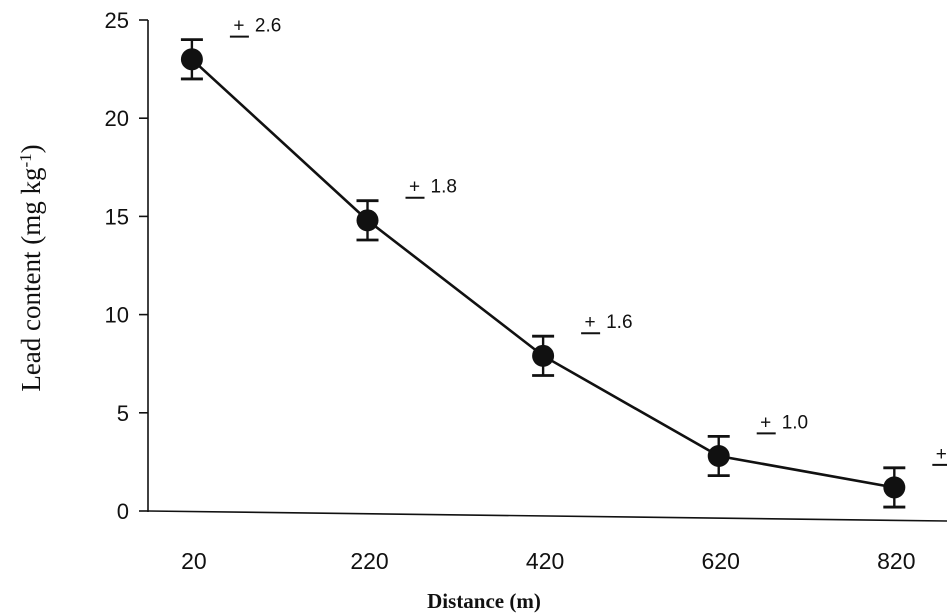  Describe the element at coordinates (896, 561) in the screenshot. I see `x-tick-label: 820` at that location.